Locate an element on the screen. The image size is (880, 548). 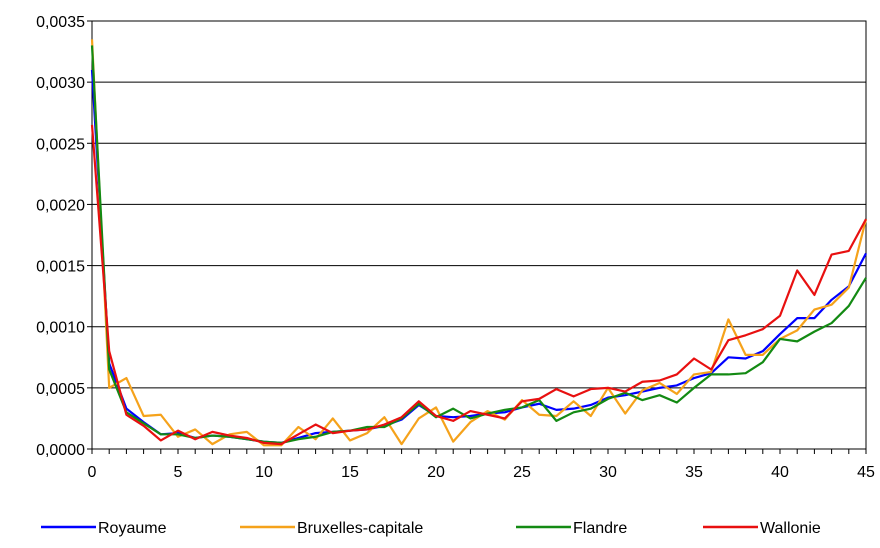
y-tick-label: 0,0010 is located at coordinates (60, 328).